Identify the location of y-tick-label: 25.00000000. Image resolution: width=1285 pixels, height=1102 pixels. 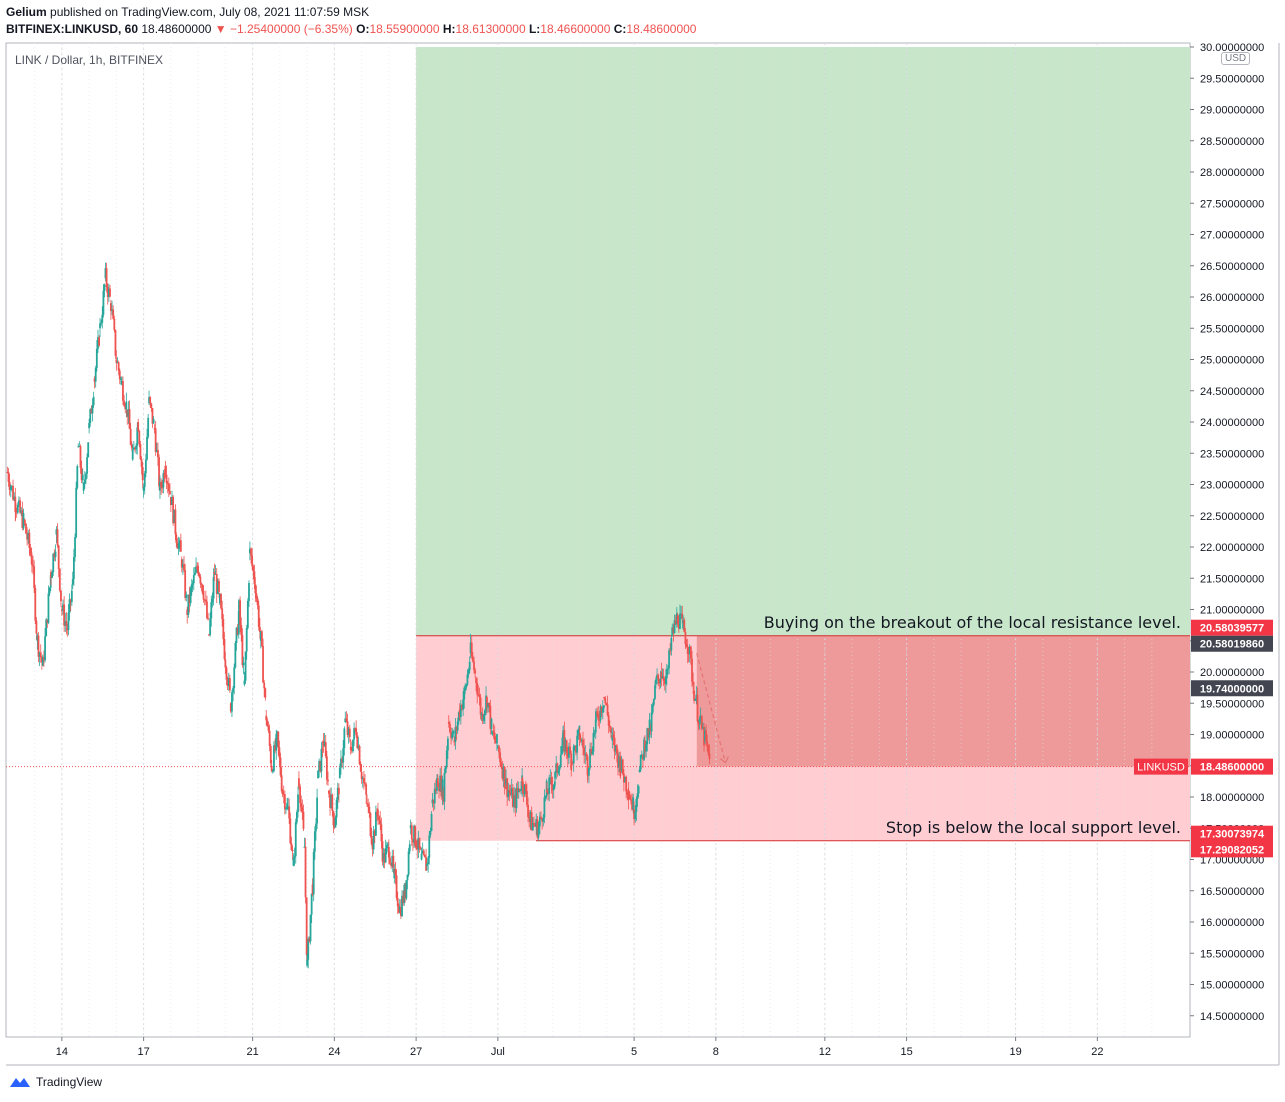
(1232, 361).